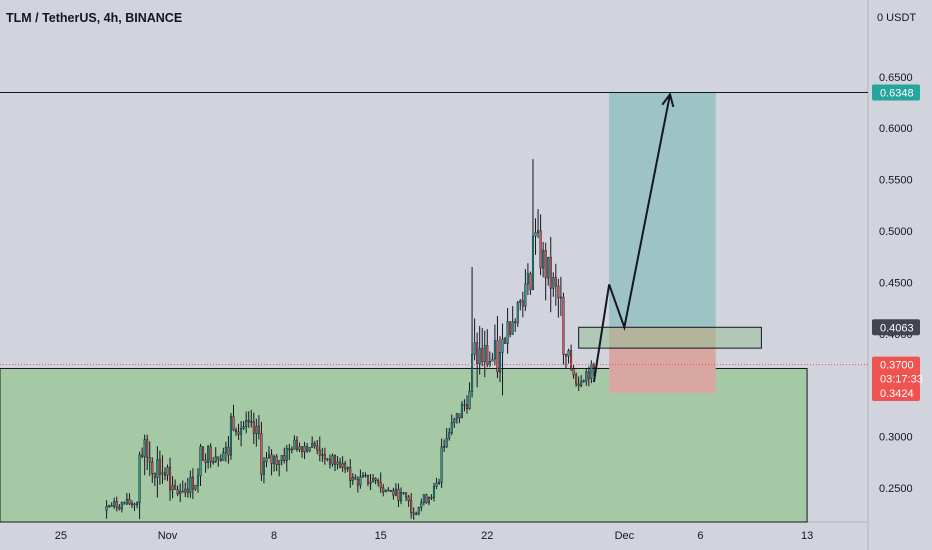 This screenshot has height=550, width=932. What do you see at coordinates (896, 283) in the screenshot?
I see `y-tick-label: 0.4500` at bounding box center [896, 283].